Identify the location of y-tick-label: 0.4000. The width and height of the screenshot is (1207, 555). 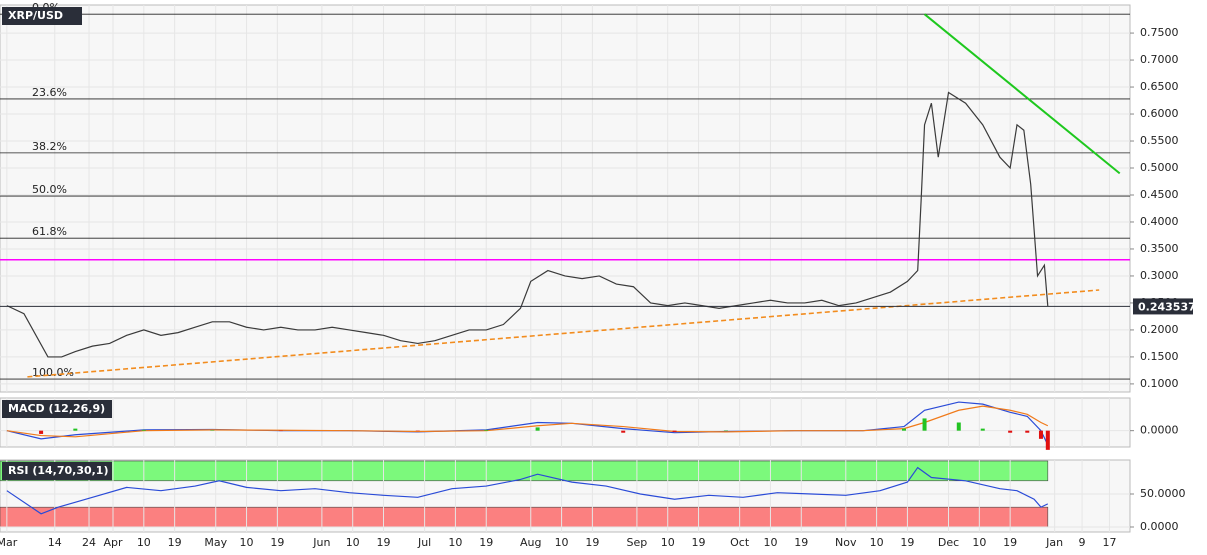
(1159, 221).